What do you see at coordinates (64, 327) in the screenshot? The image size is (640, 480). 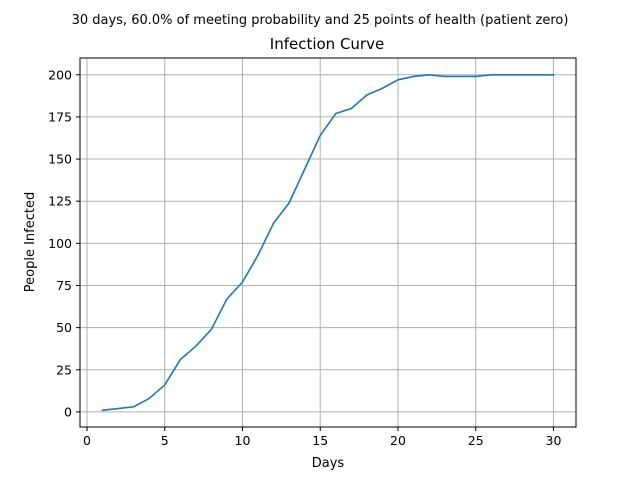 I see `y-tick-label: 50` at bounding box center [64, 327].